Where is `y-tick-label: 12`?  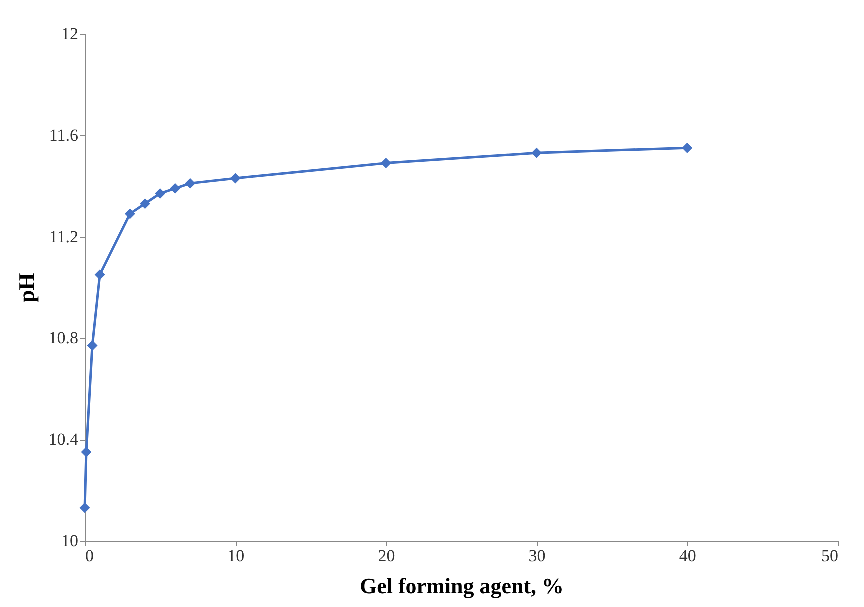 y-tick-label: 12 is located at coordinates (70, 34).